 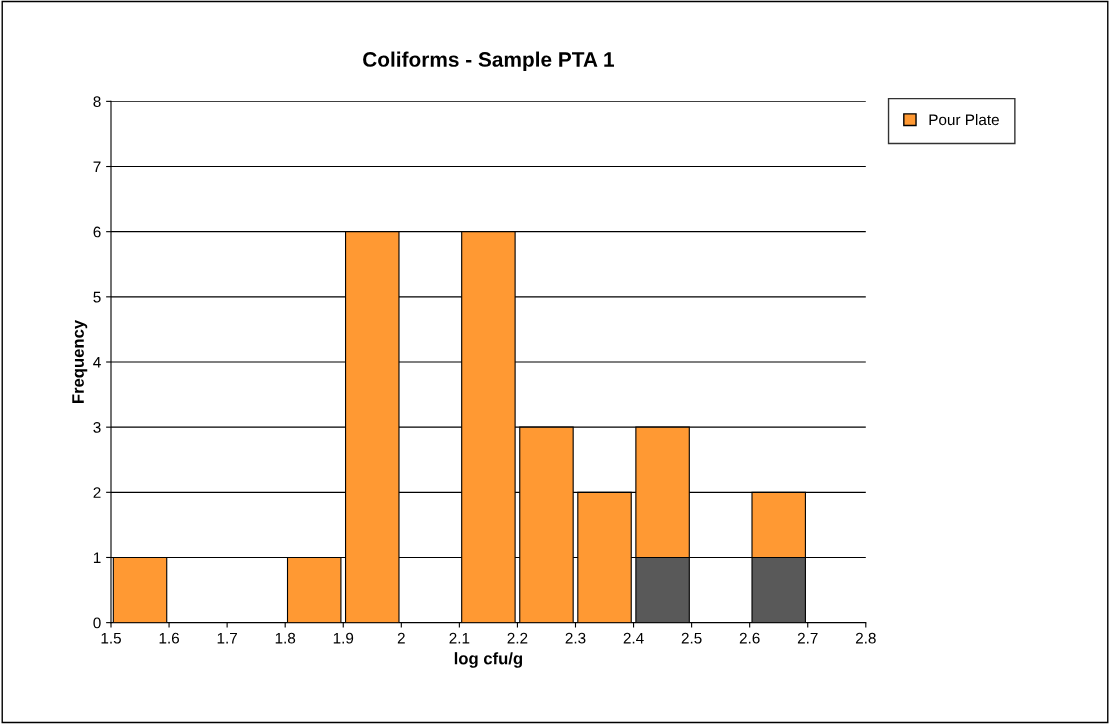 What do you see at coordinates (80, 361) in the screenshot?
I see `y-axis-title: Frequency` at bounding box center [80, 361].